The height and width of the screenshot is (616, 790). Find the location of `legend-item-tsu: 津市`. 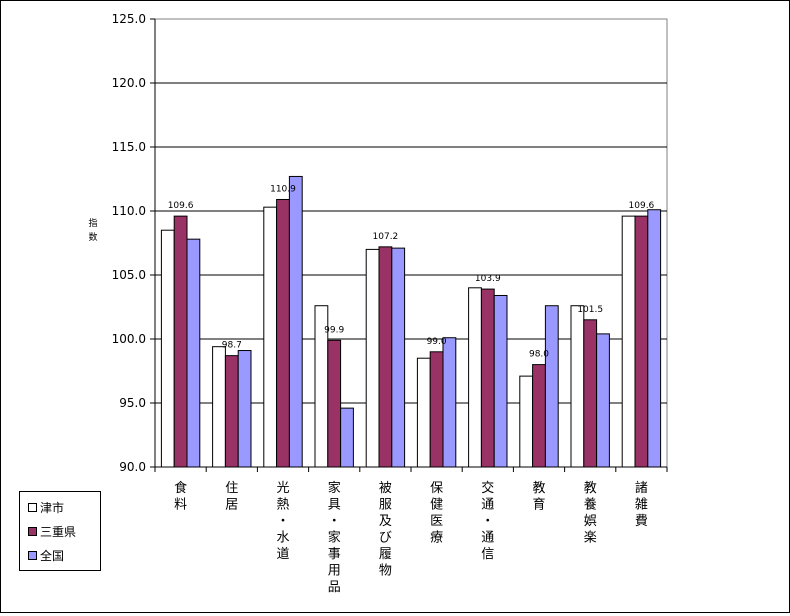

legend-item-tsu: 津市 is located at coordinates (46, 507).